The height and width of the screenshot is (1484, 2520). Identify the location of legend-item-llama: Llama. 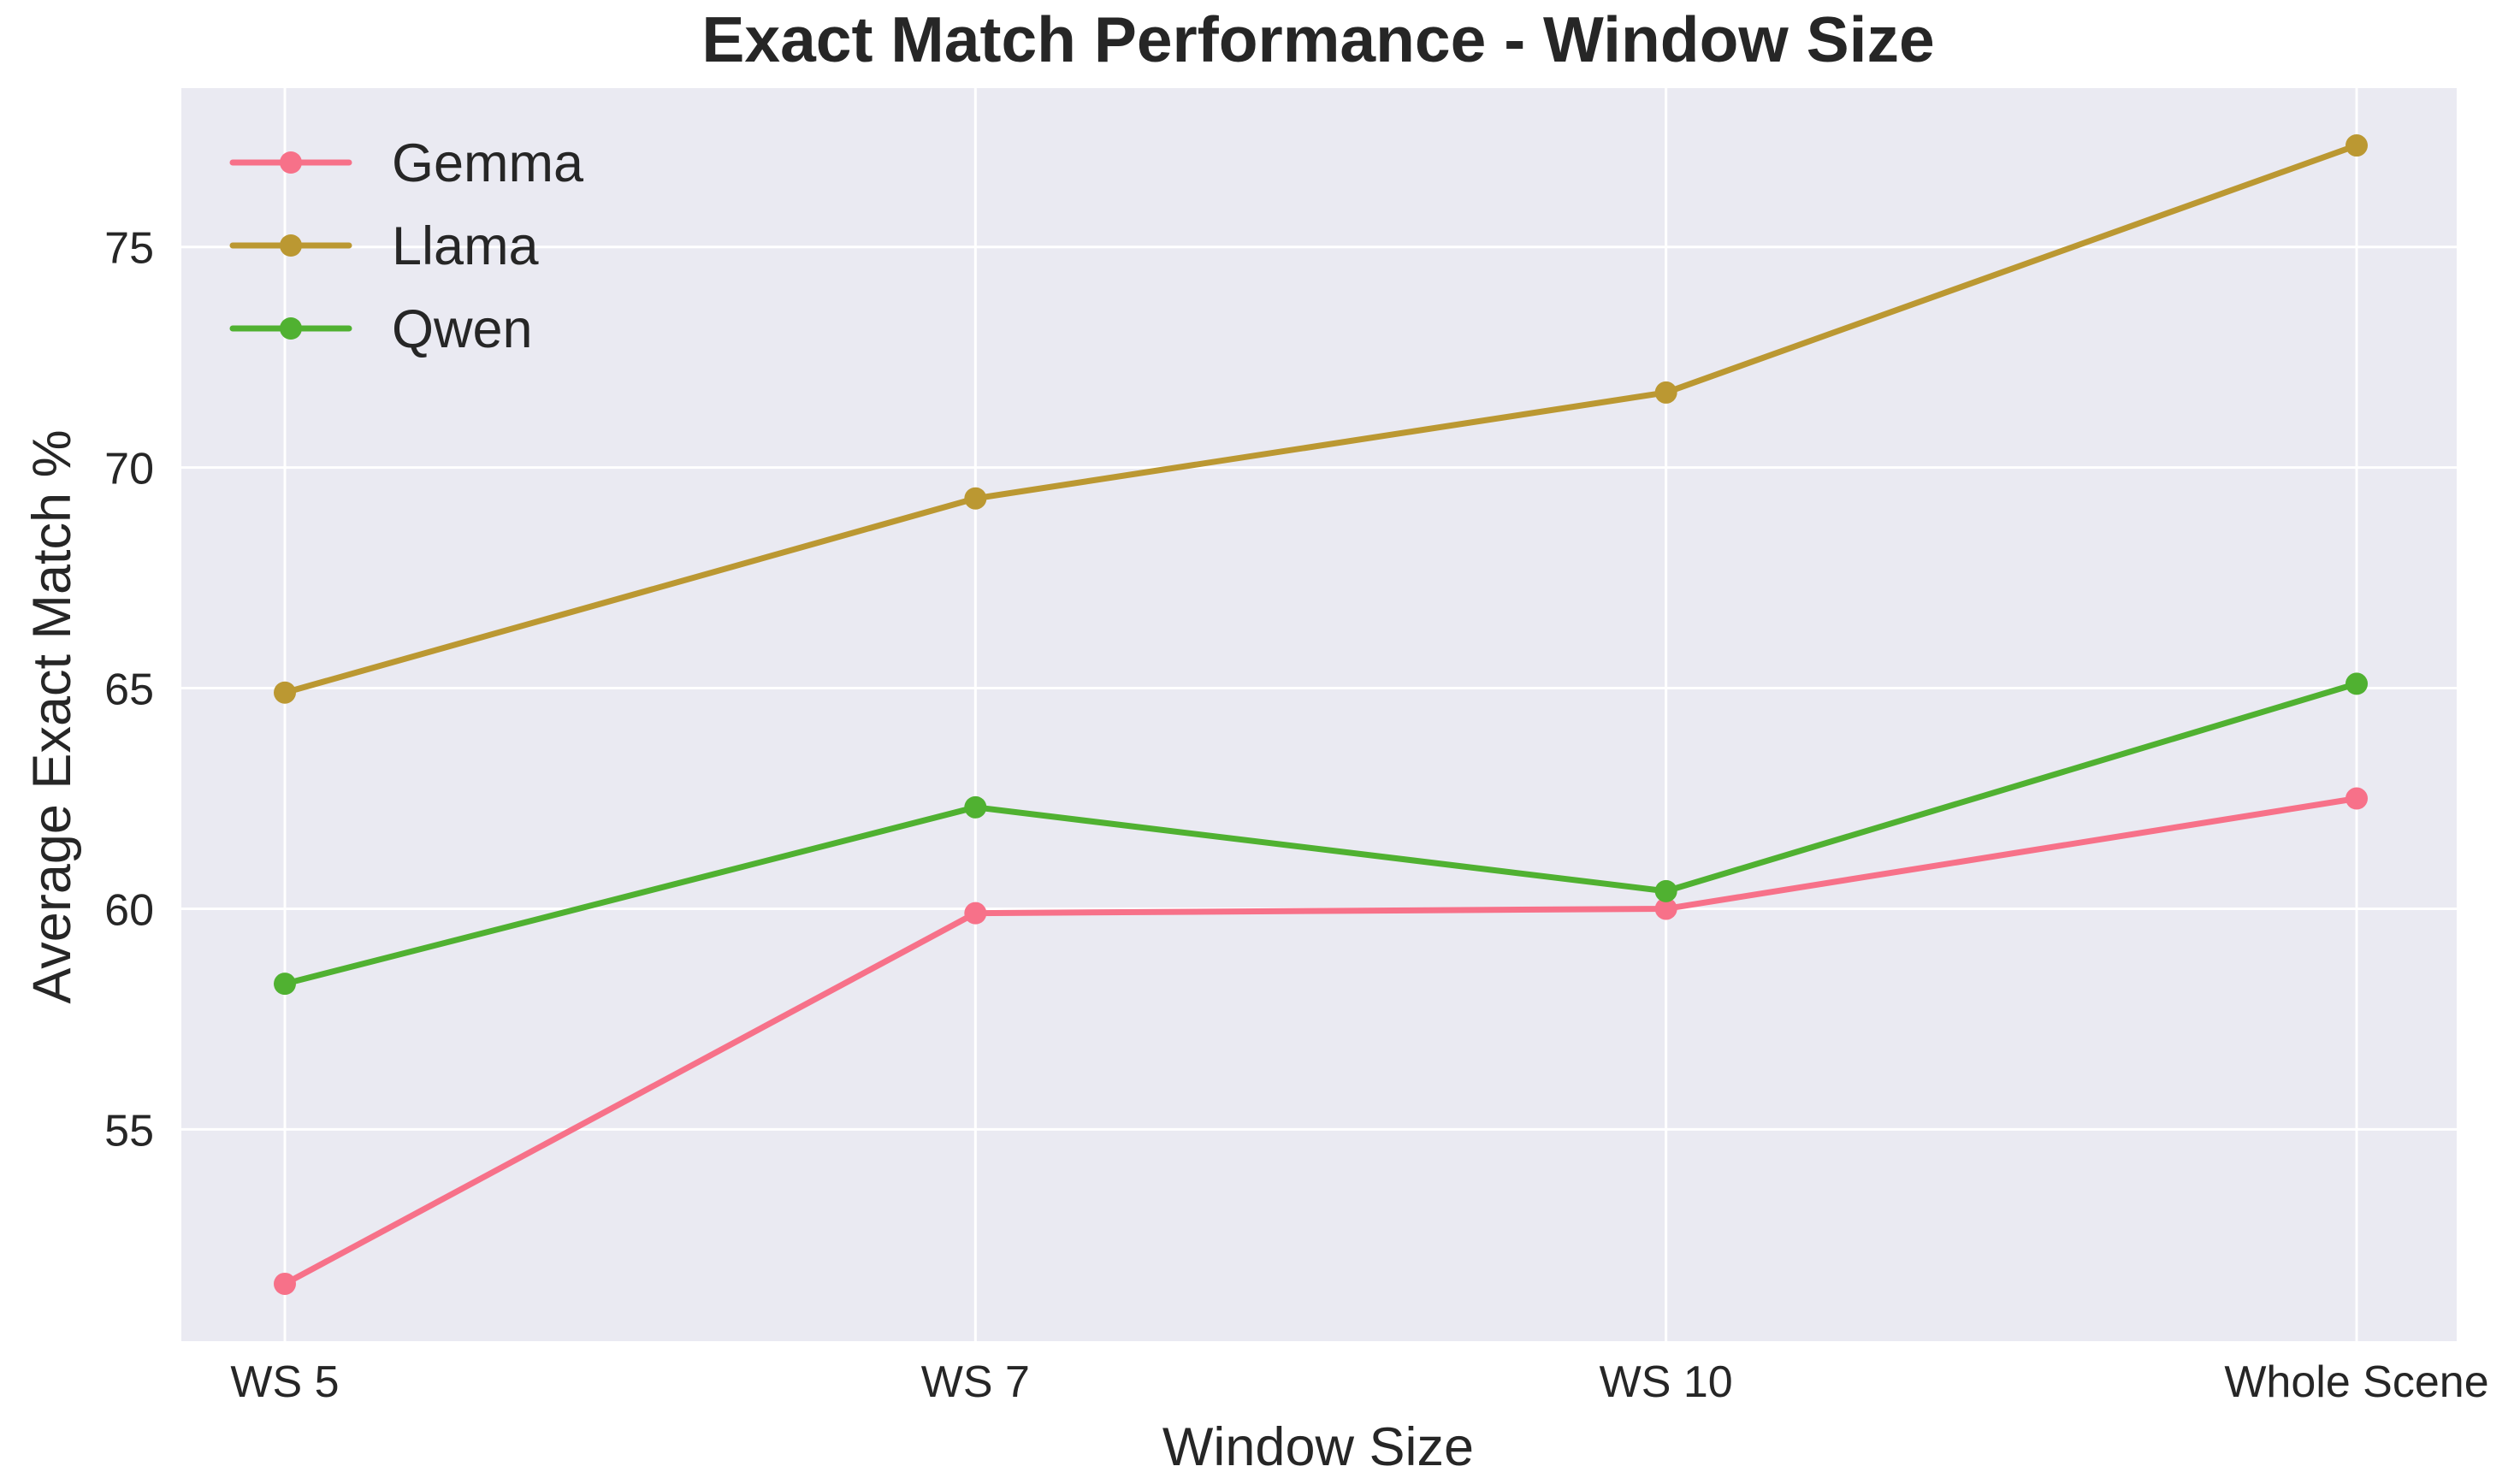
(385, 246).